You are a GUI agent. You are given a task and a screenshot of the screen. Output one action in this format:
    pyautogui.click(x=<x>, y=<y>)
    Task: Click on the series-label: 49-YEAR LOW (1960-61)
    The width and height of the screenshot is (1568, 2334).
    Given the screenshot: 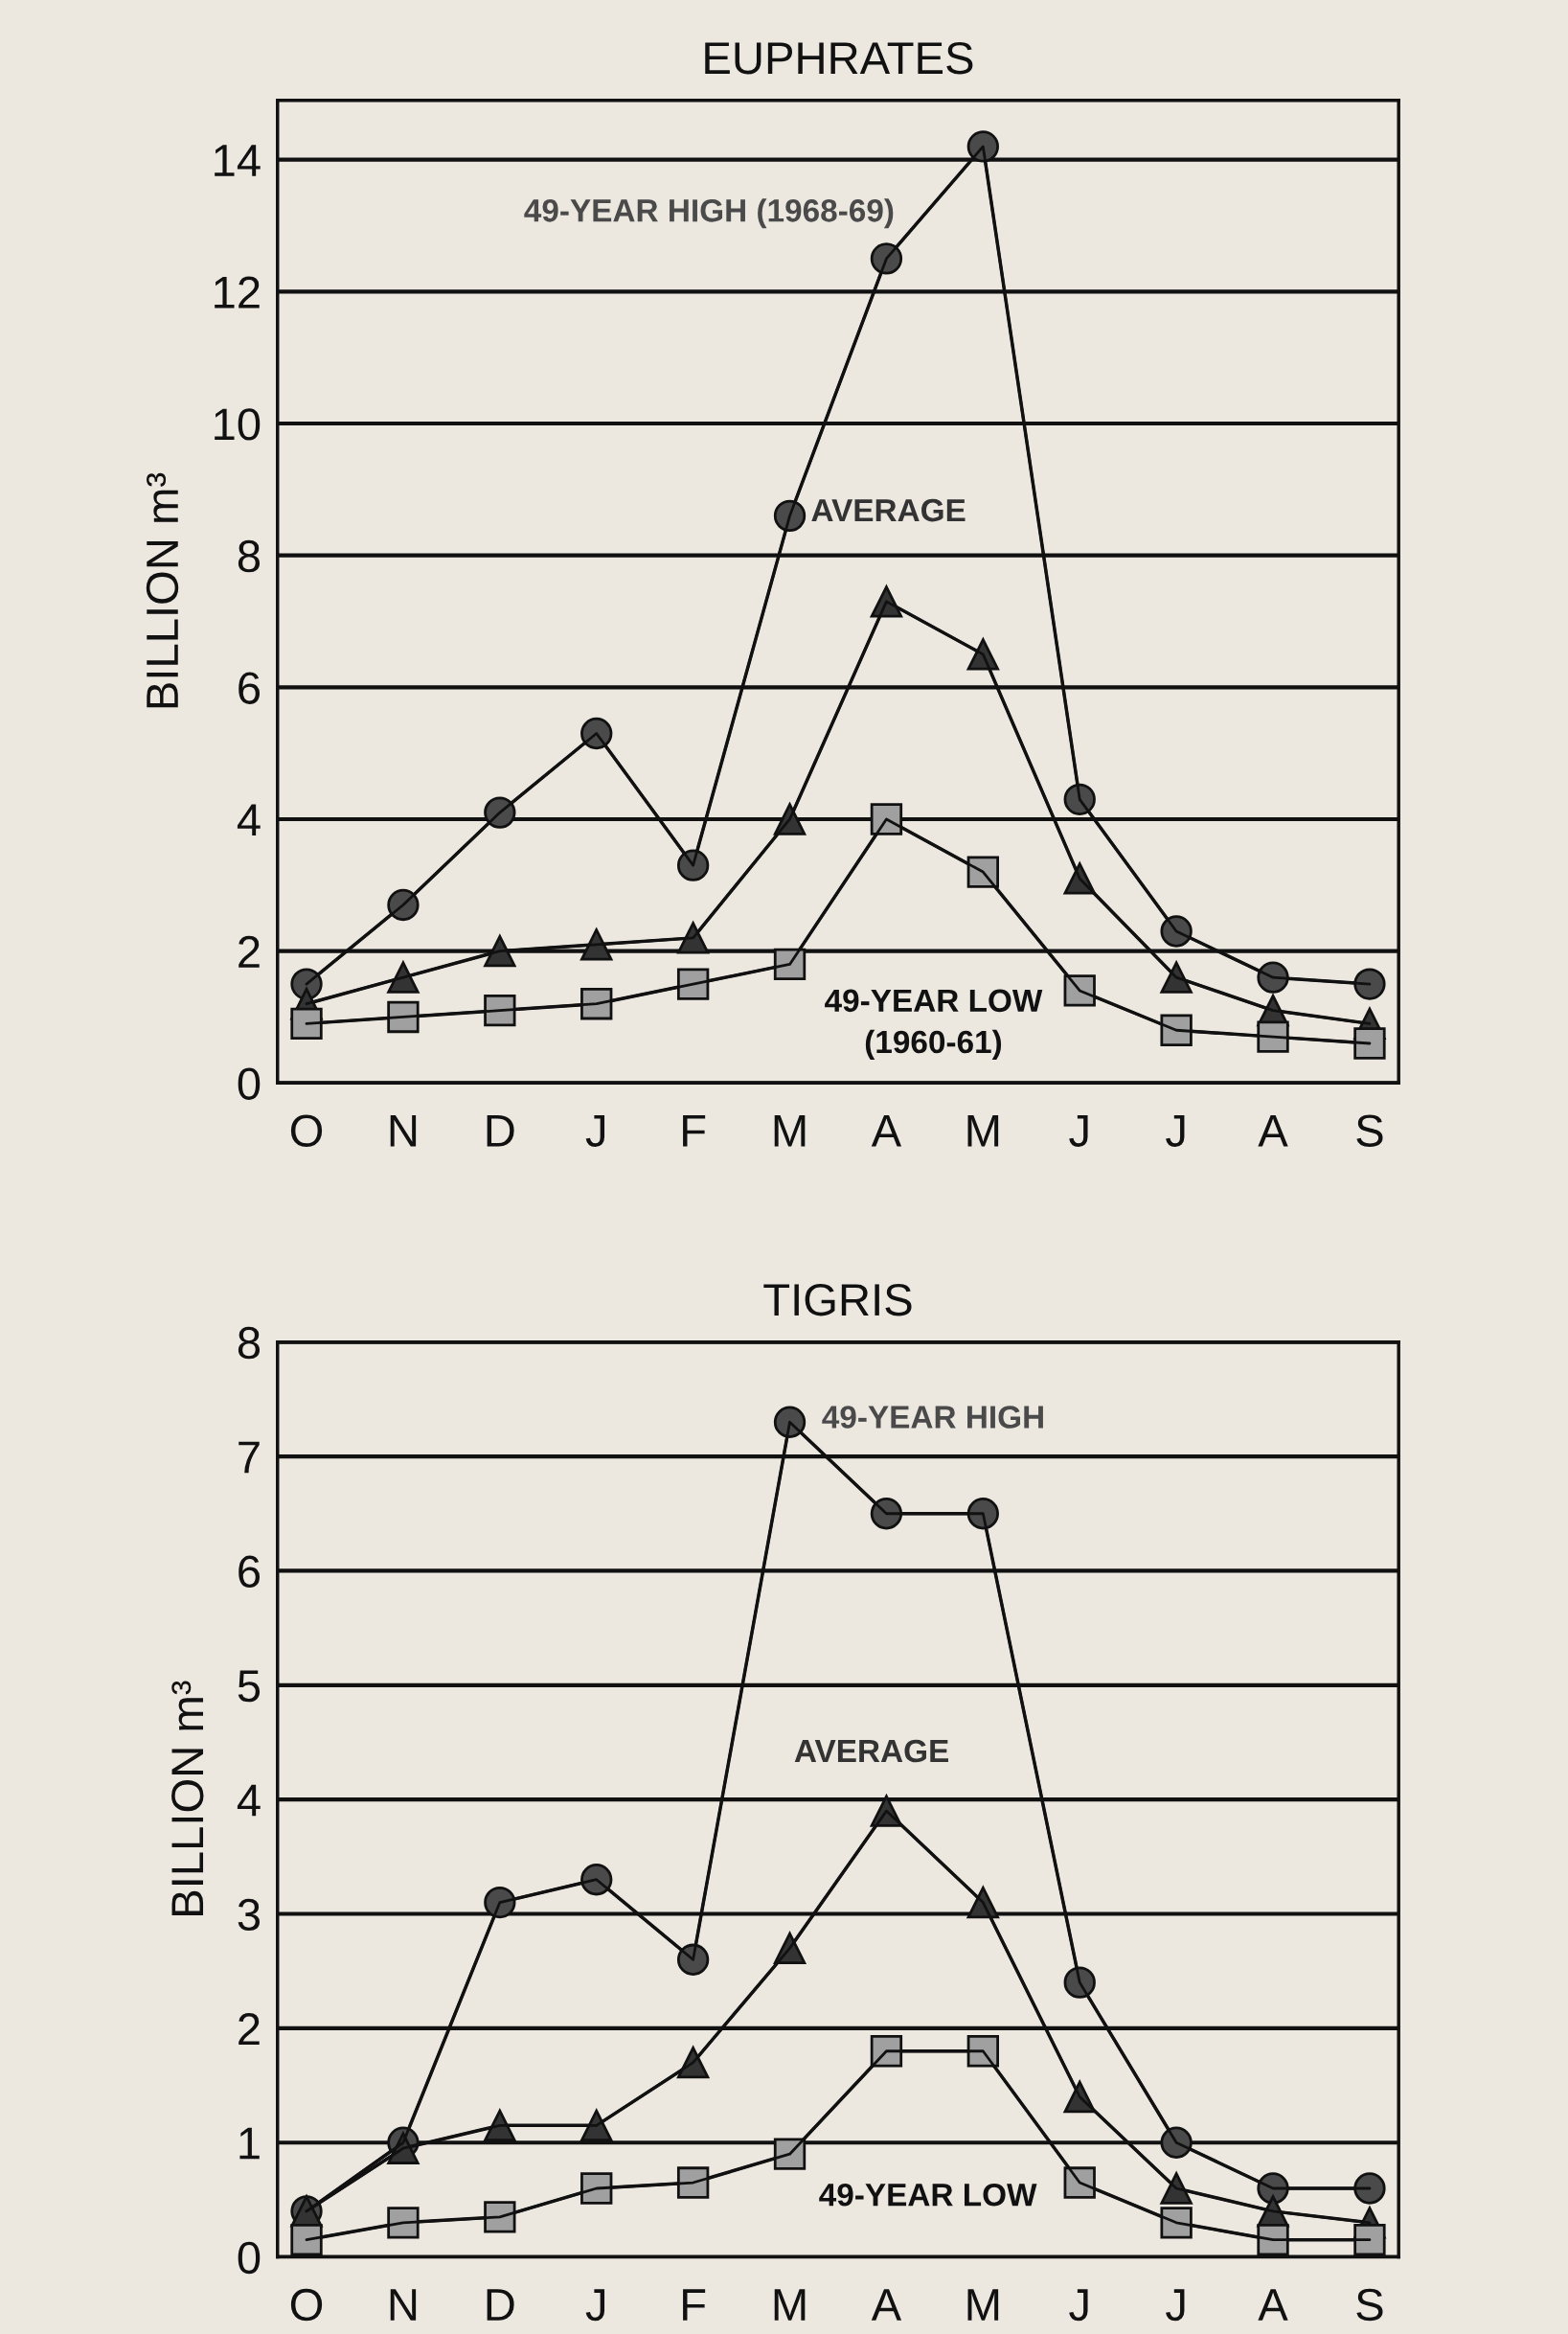 What is the action you would take?
    pyautogui.click(x=934, y=1025)
    